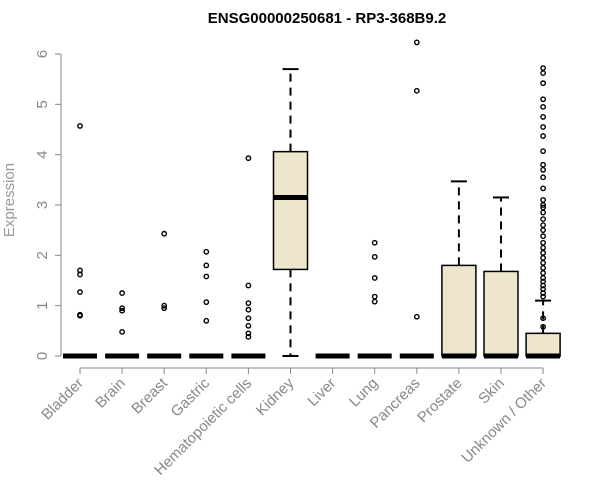 The width and height of the screenshot is (600, 500). Describe the element at coordinates (364, 393) in the screenshot. I see `x-tick-label: Lung` at that location.